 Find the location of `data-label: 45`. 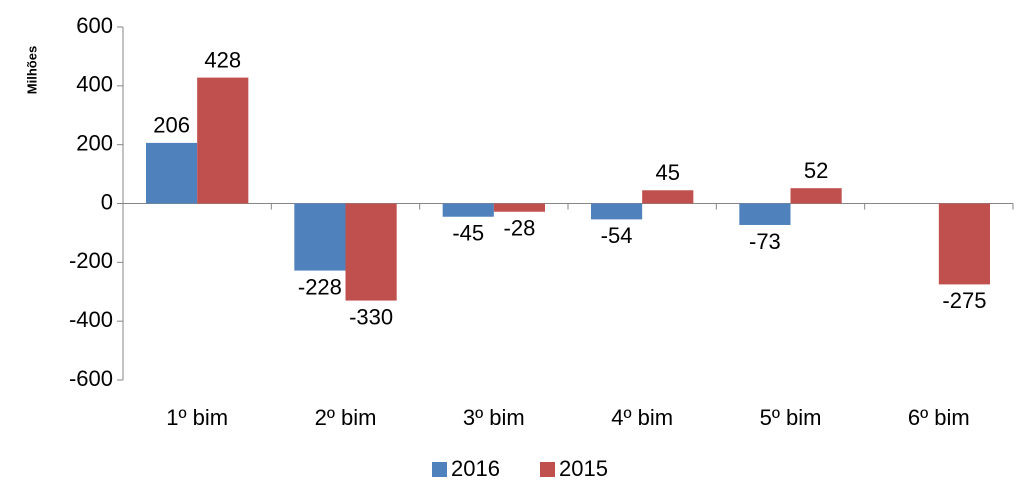

data-label: 45 is located at coordinates (668, 172).